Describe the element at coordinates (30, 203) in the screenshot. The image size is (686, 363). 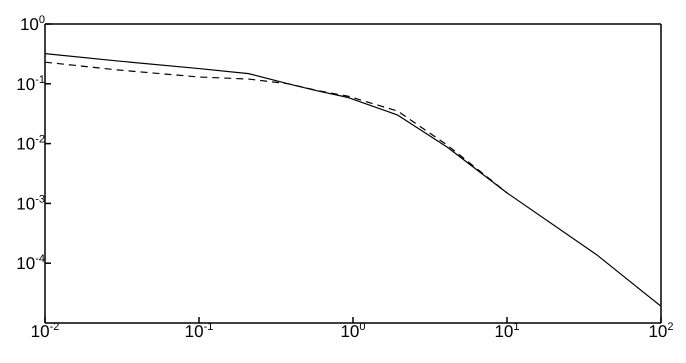
I see `y-tick-label: 10$^{-3}$` at that location.